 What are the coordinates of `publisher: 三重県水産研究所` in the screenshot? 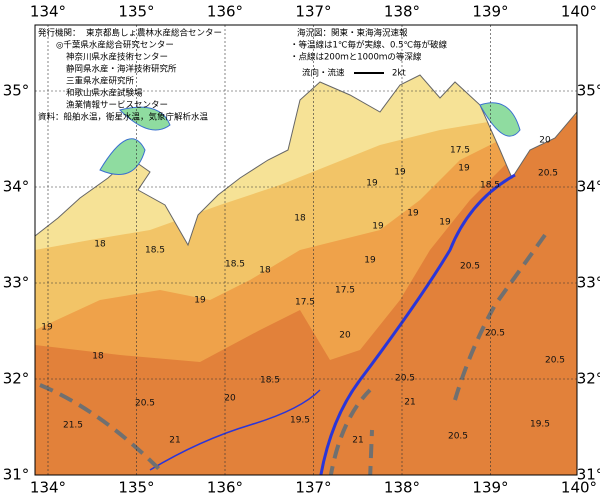 It's located at (100, 81).